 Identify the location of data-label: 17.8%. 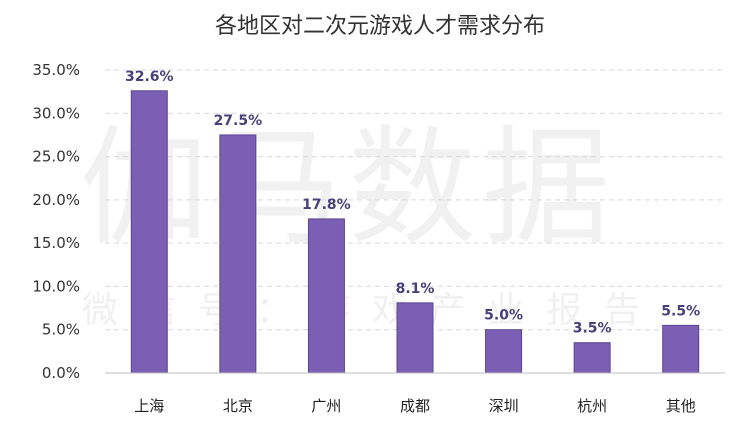
(326, 205).